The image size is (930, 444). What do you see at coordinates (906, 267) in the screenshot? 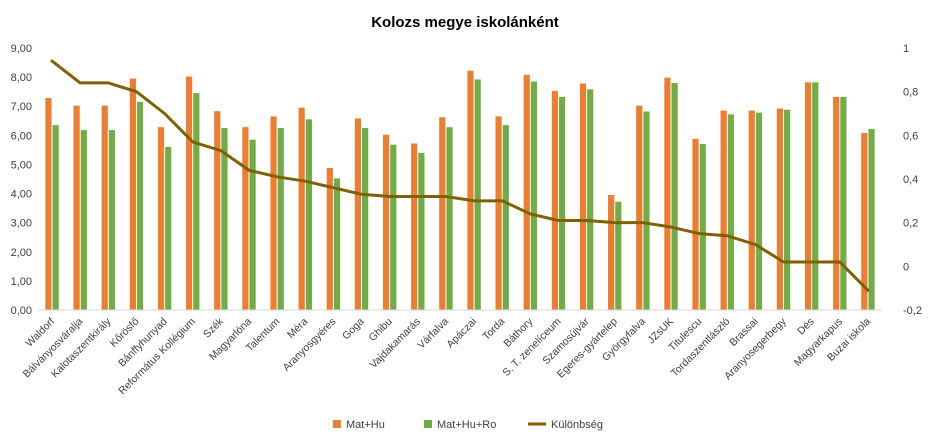
I see `y2-tick-label: 0` at bounding box center [906, 267].